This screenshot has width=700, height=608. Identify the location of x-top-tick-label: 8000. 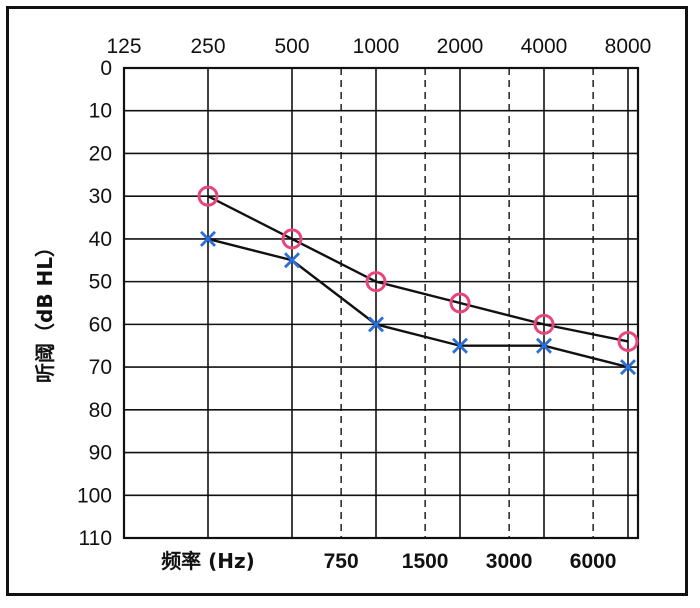
(628, 46).